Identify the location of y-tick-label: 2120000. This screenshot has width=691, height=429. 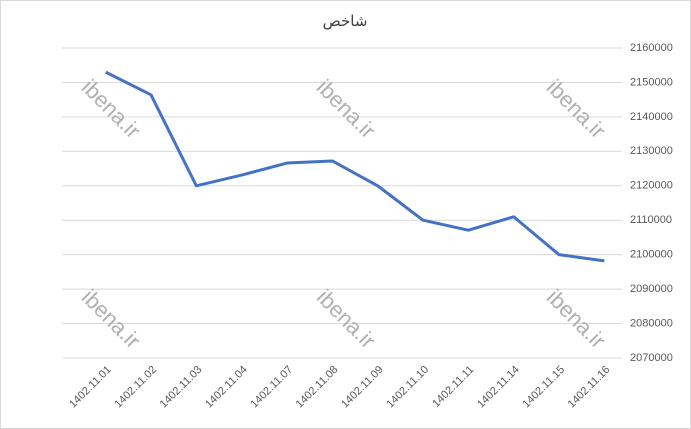
(651, 186).